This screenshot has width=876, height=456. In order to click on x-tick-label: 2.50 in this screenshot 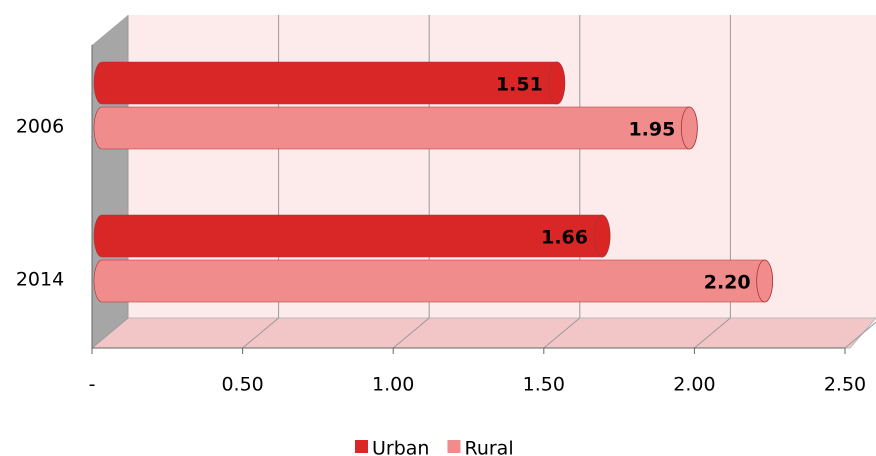, I will do `click(845, 385)`.